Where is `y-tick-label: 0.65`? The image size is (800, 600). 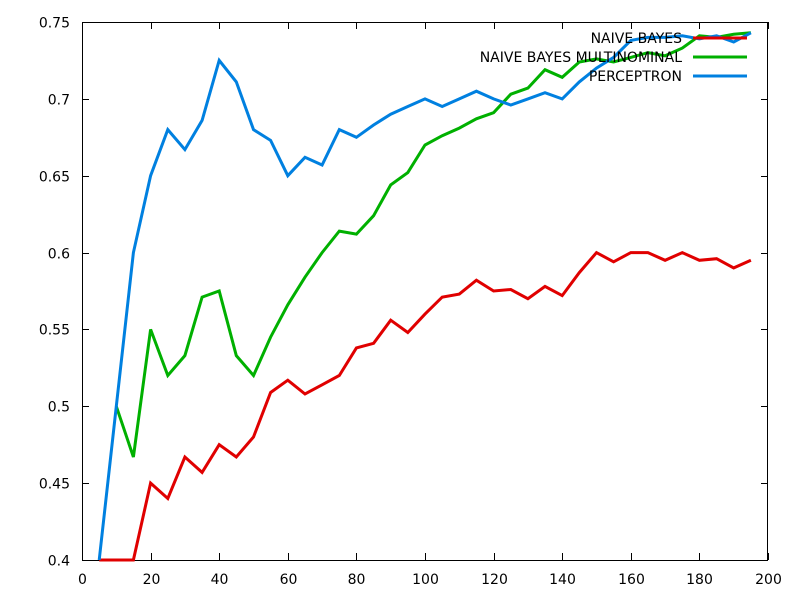 y-tick-label: 0.65 is located at coordinates (54, 178).